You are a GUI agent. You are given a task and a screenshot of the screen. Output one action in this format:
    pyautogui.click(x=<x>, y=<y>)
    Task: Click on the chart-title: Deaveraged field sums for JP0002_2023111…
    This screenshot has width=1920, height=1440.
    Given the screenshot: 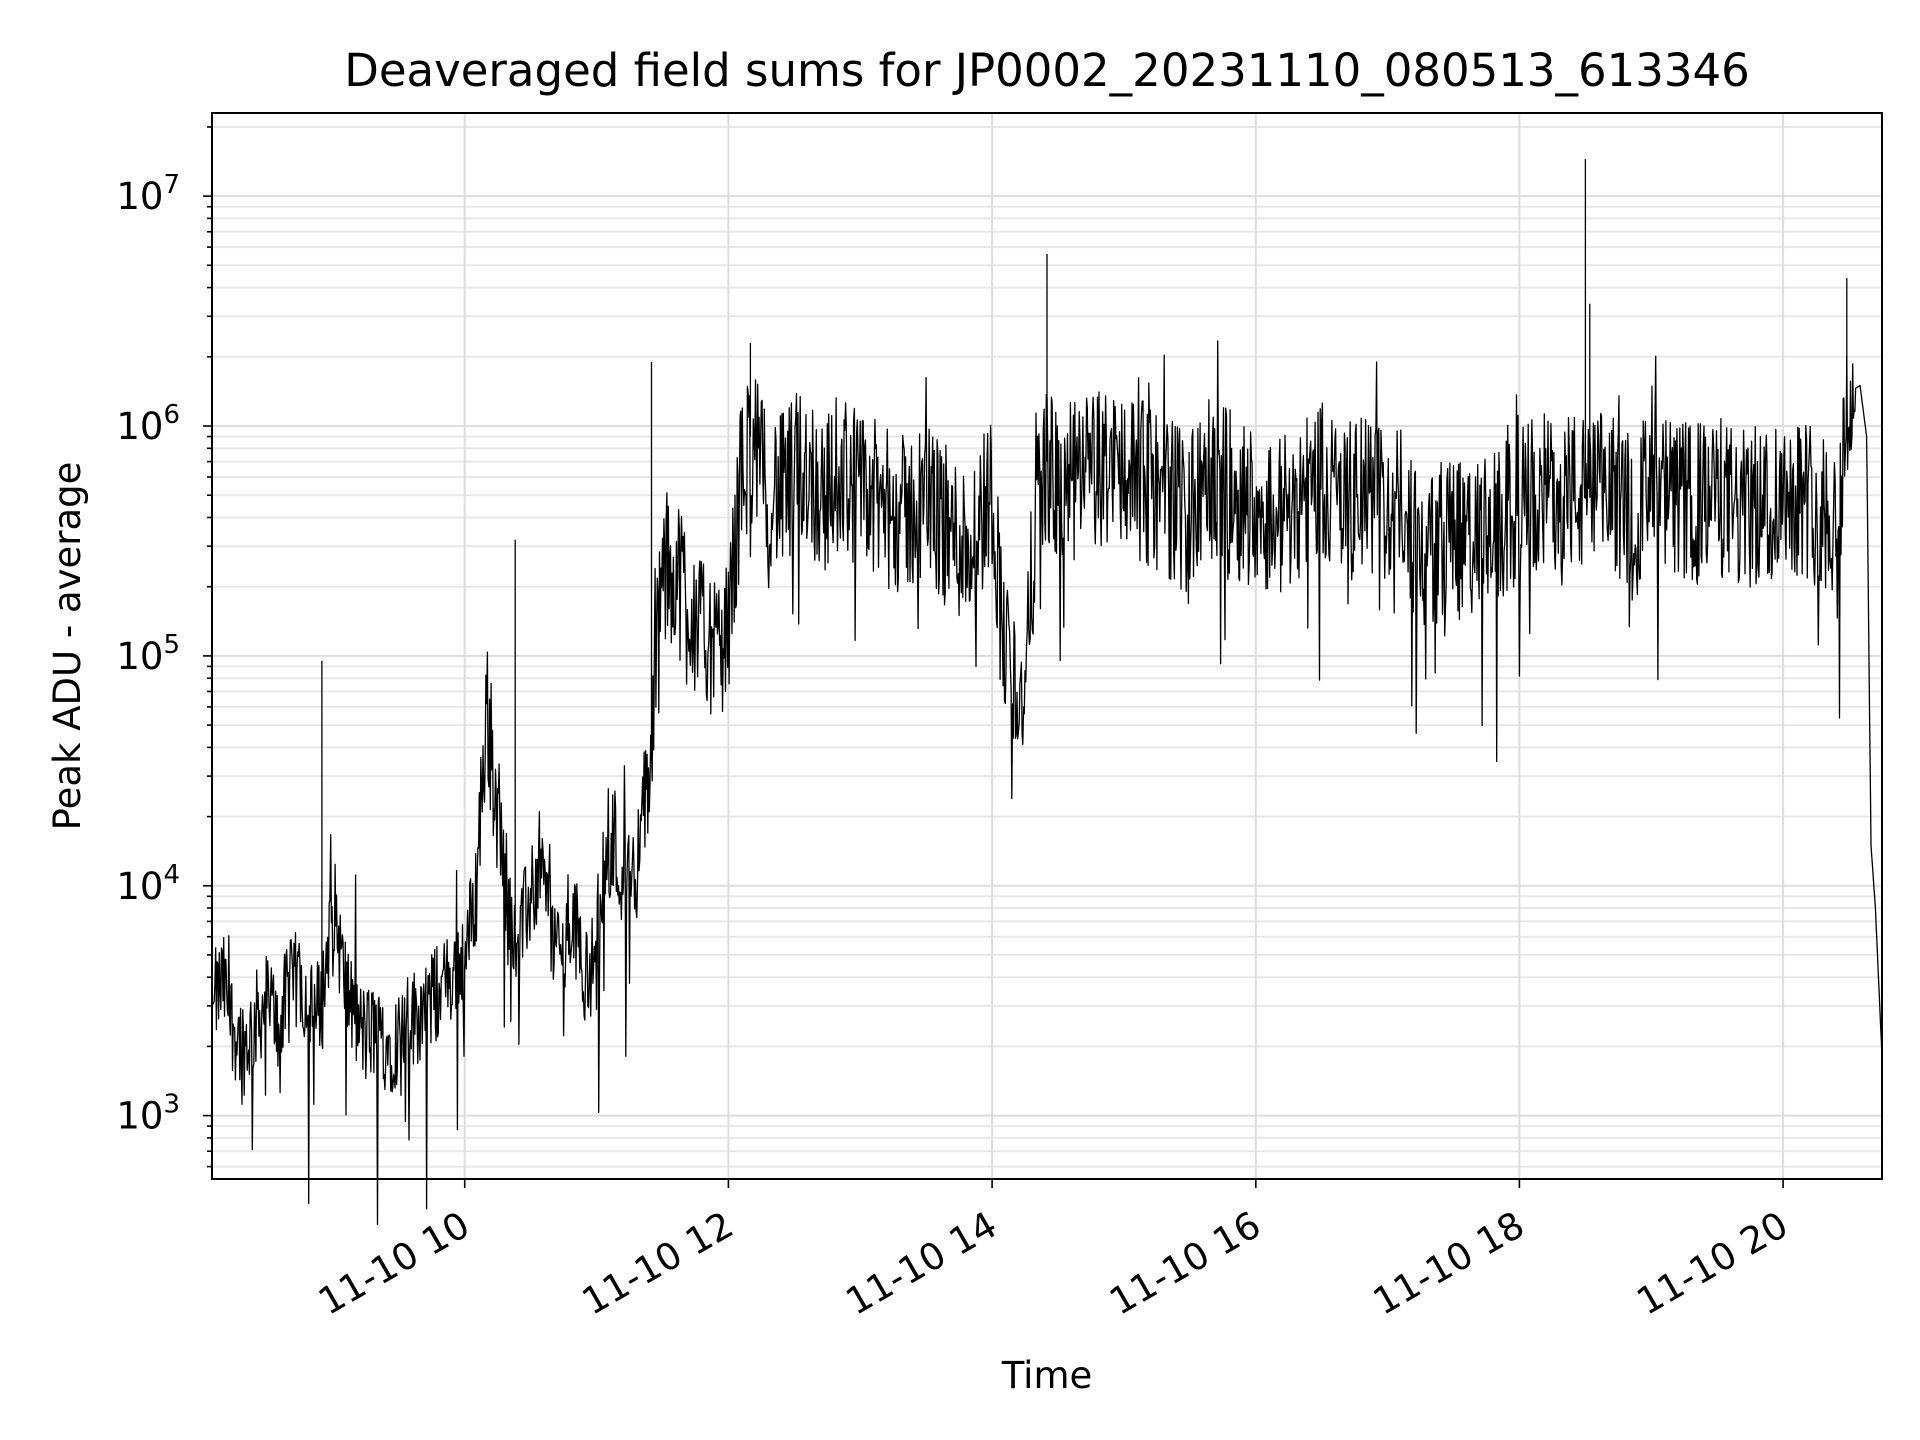 What is the action you would take?
    pyautogui.click(x=1047, y=70)
    